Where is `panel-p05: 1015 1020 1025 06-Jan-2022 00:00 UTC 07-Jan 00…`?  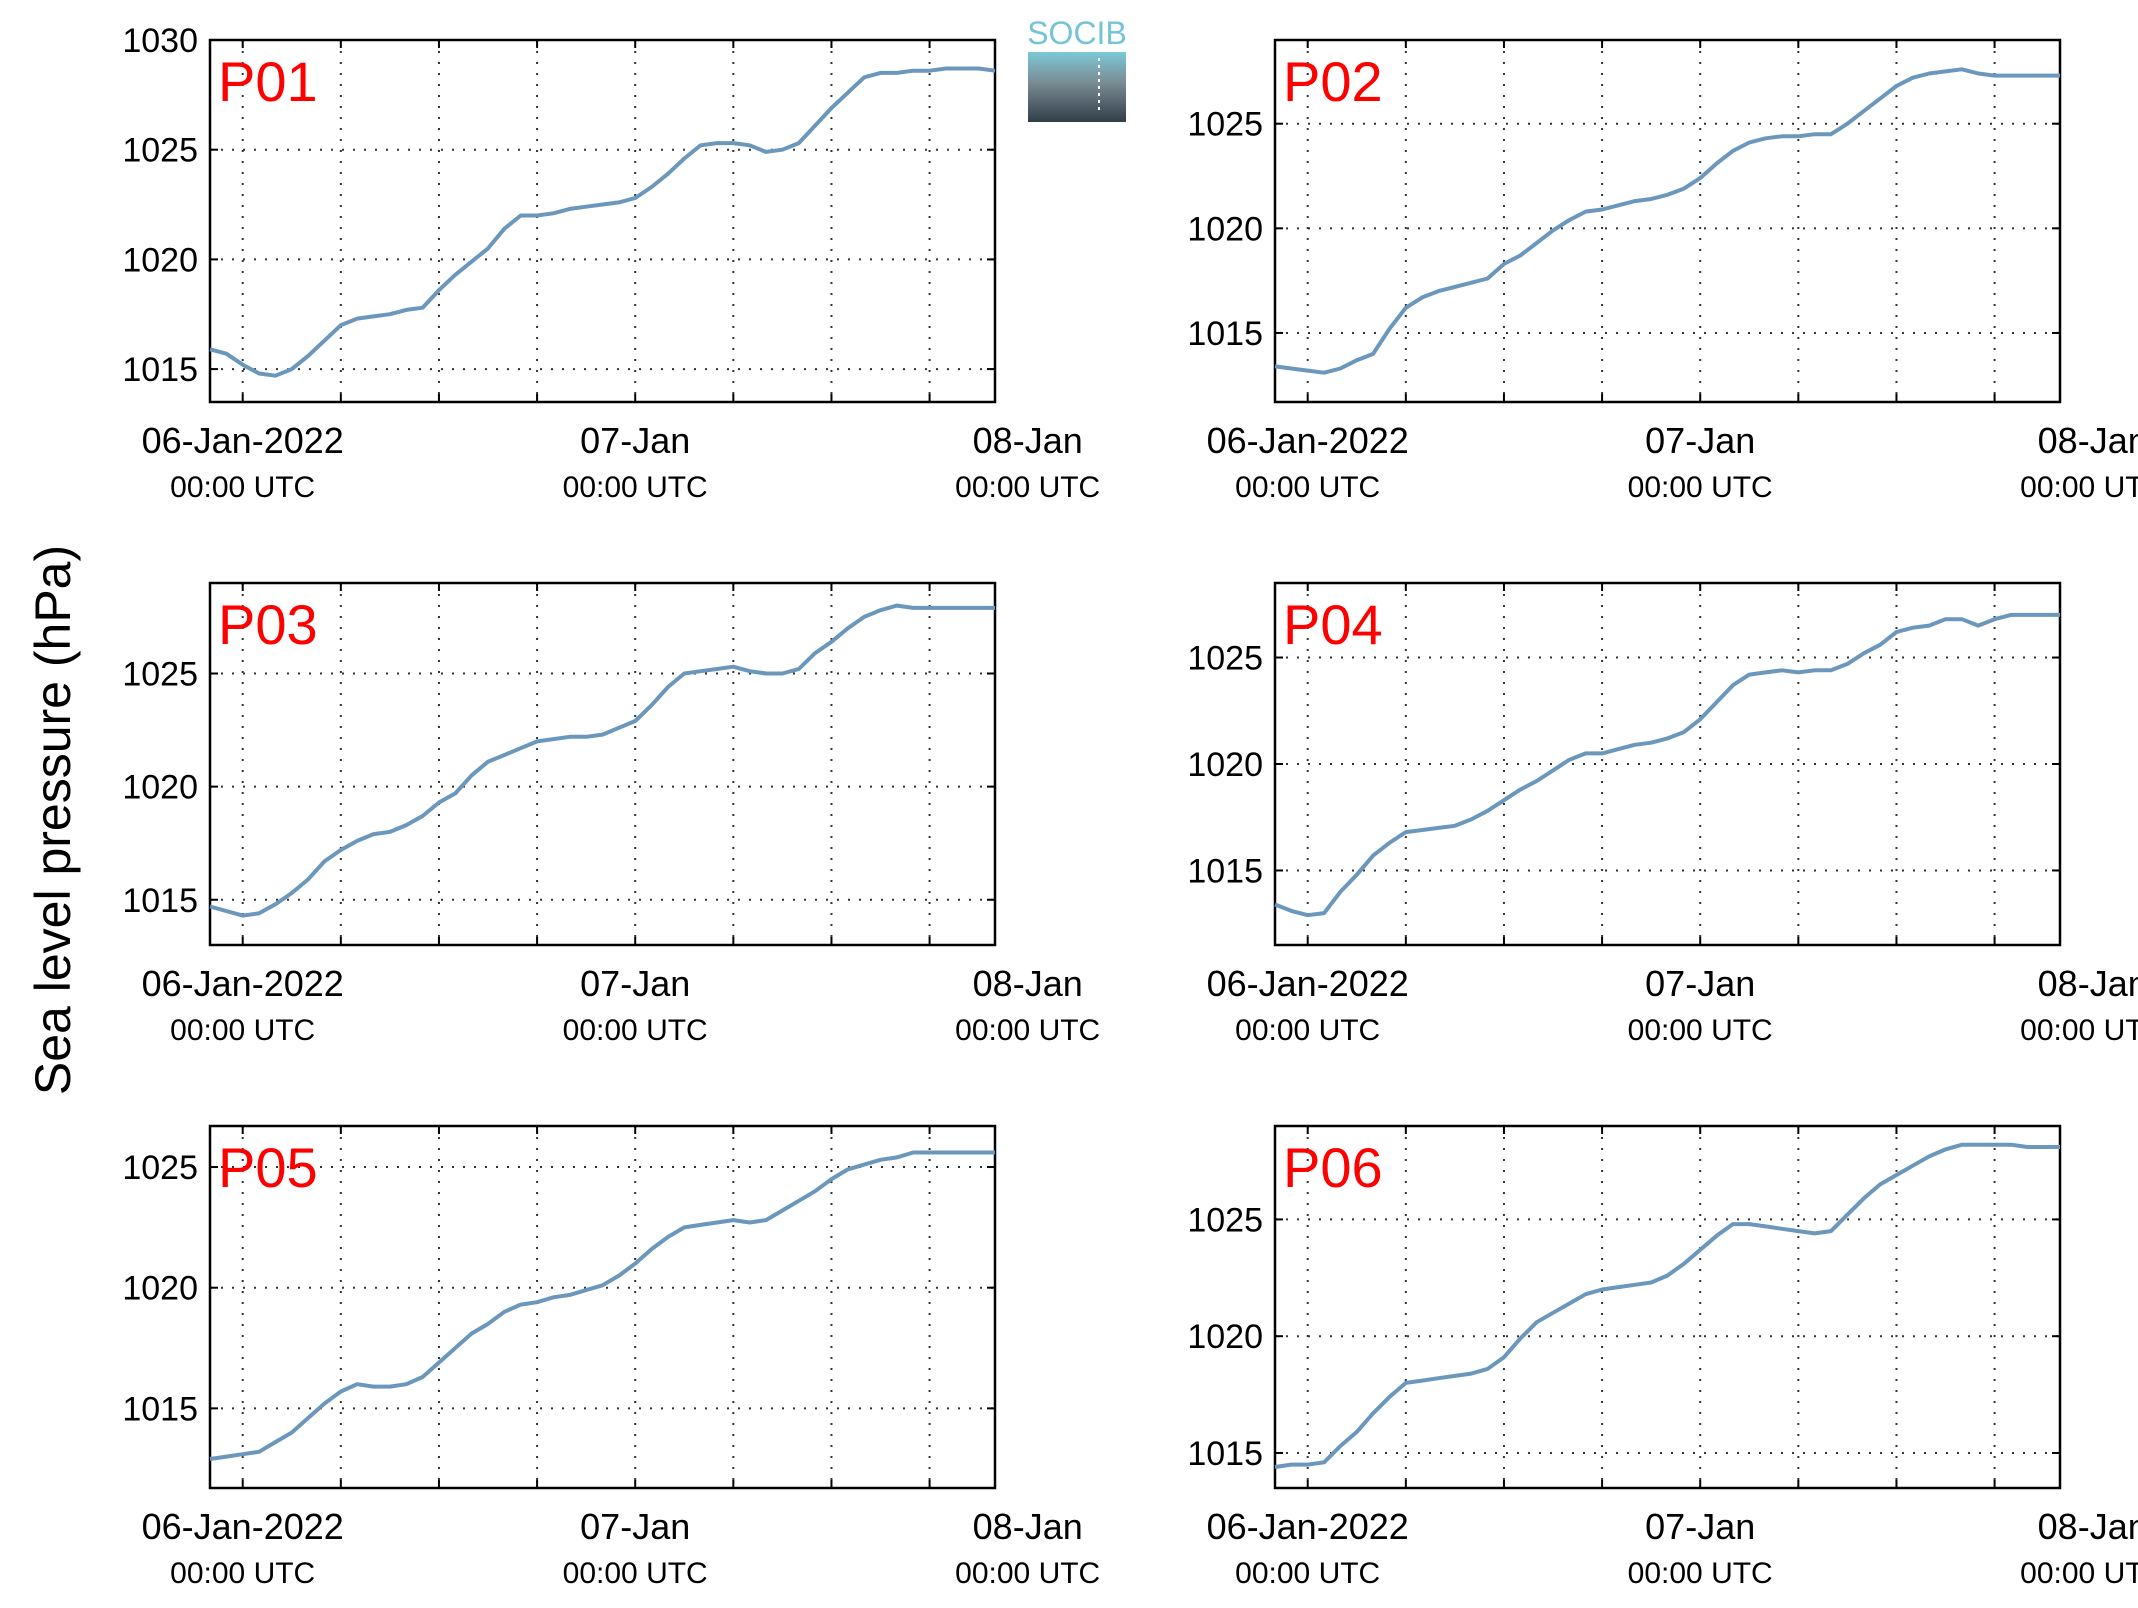
panel-p05: 1015 1020 1025 06-Jan-2022 00:00 UTC 07-Jan 00… is located at coordinates (611, 1357).